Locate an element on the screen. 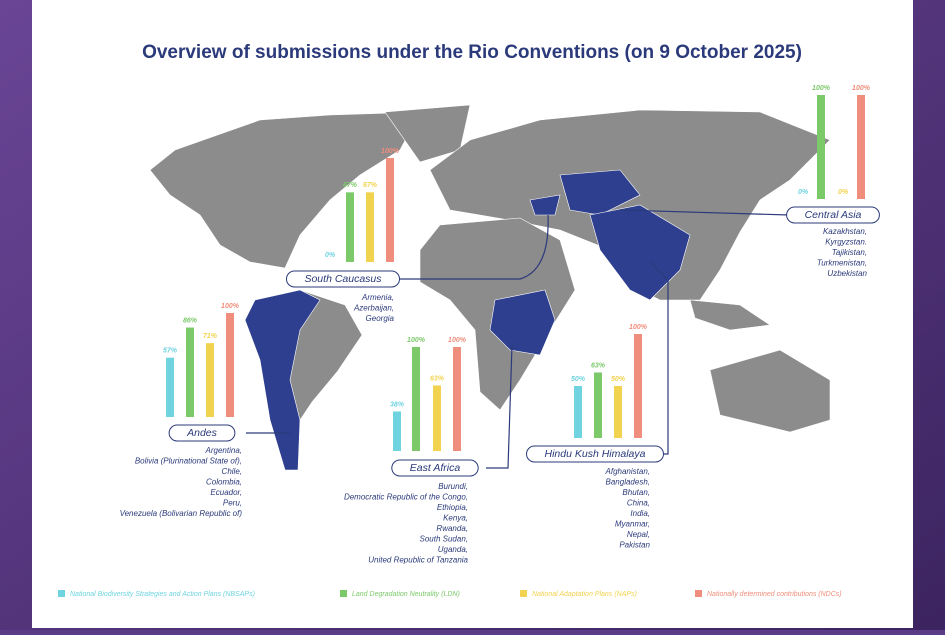 The image size is (945, 635). country: Burundi, is located at coordinates (453, 486).